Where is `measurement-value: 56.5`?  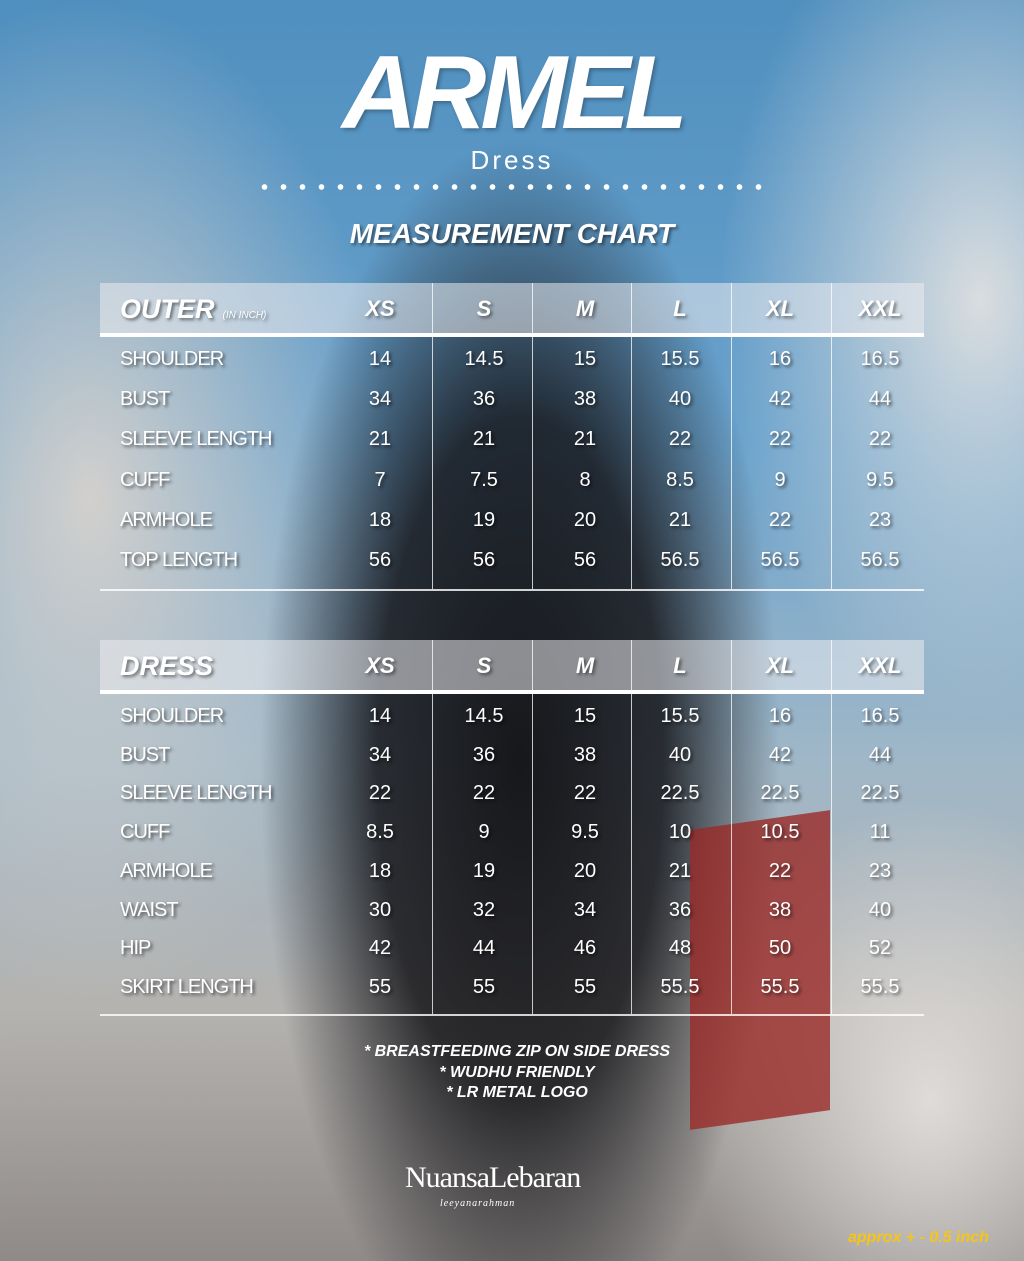 measurement-value: 56.5 is located at coordinates (780, 560).